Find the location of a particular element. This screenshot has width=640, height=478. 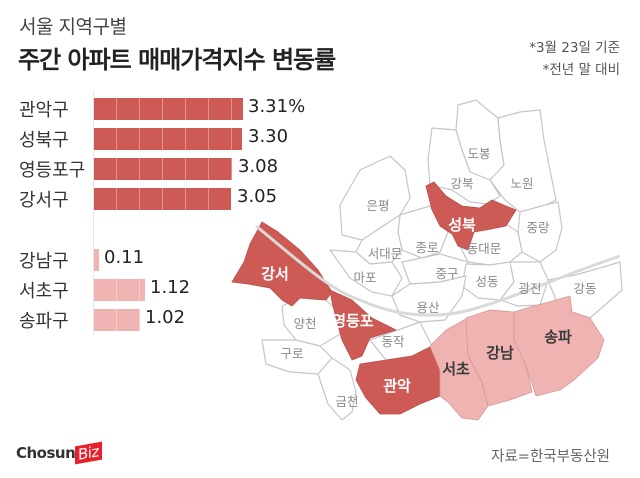

district-songpa is located at coordinates (559, 346).